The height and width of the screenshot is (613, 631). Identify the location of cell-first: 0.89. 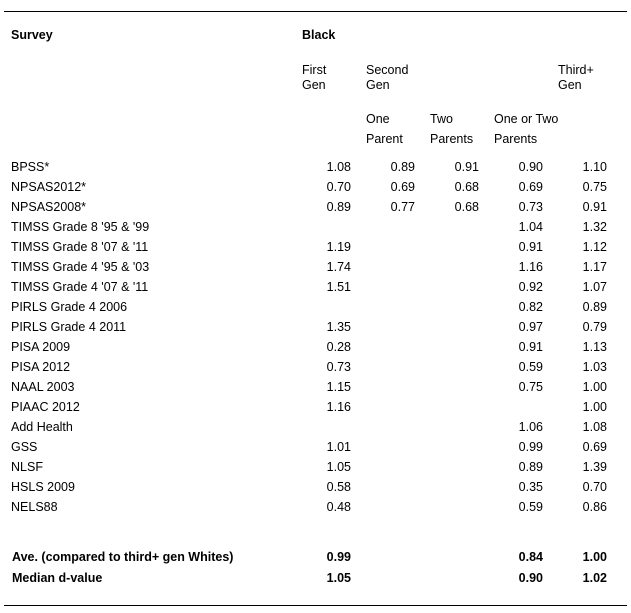
(338, 207).